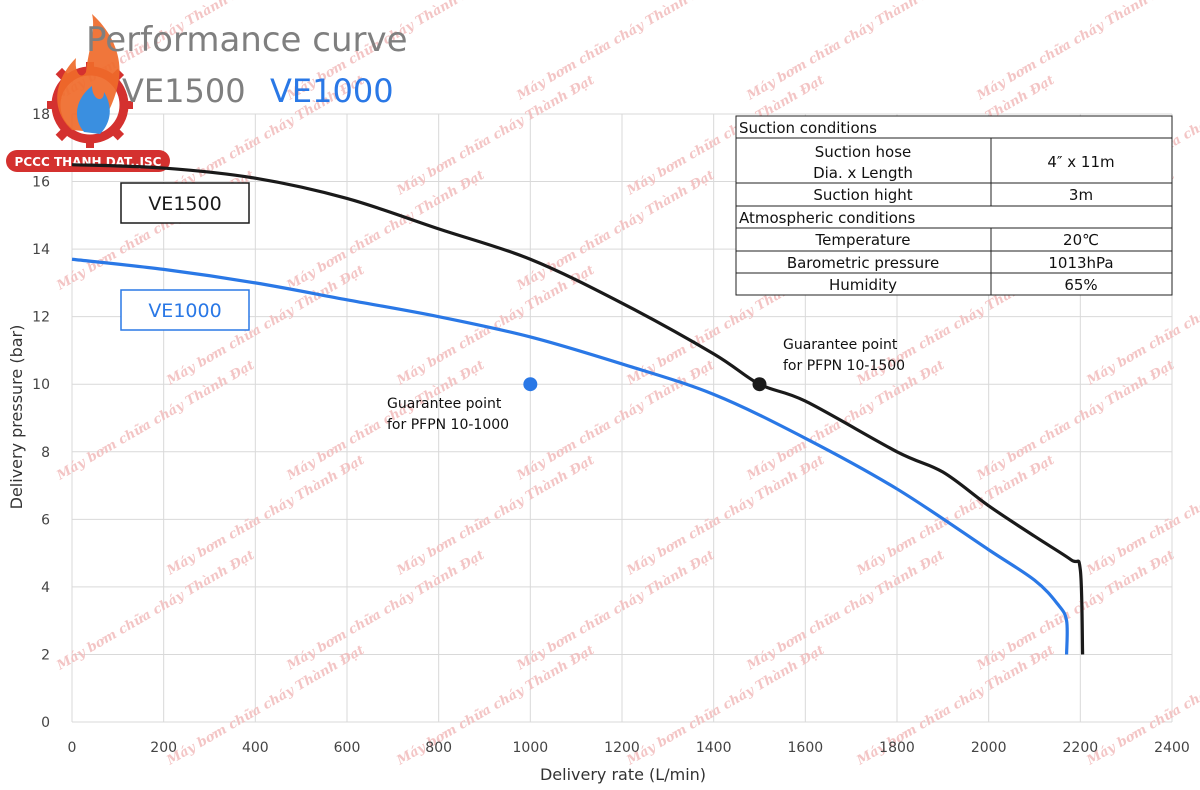 Image resolution: width=1200 pixels, height=790 pixels. Describe the element at coordinates (255, 748) in the screenshot. I see `x-tick-label: 400` at that location.